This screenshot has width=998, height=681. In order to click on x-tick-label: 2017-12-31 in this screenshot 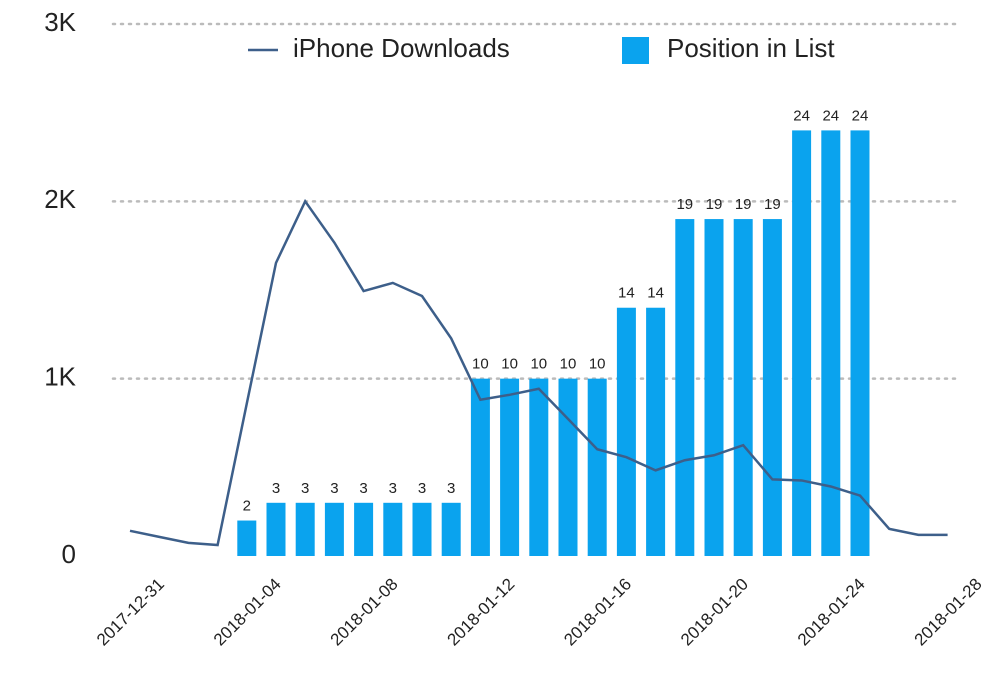, I will do `click(130, 612)`.